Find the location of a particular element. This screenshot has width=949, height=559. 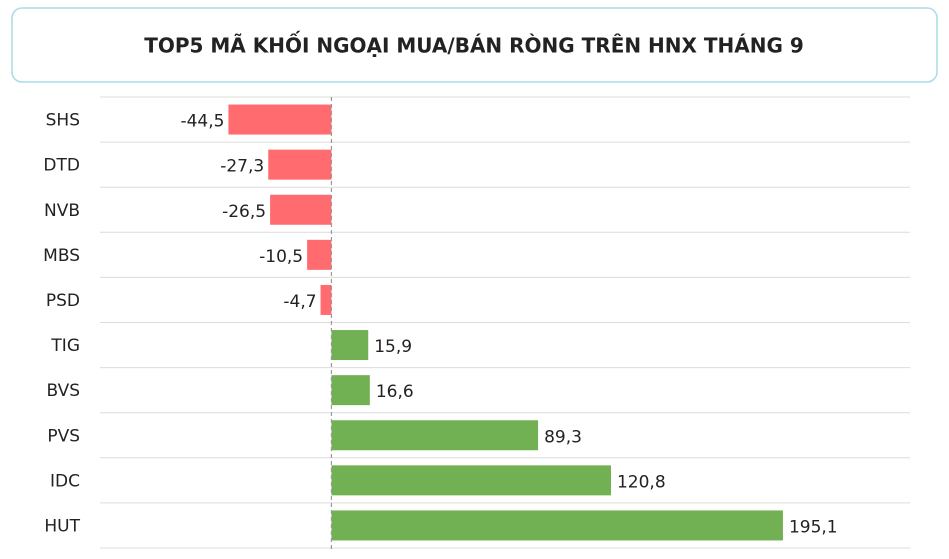

value-label: -10,5 is located at coordinates (281, 257).